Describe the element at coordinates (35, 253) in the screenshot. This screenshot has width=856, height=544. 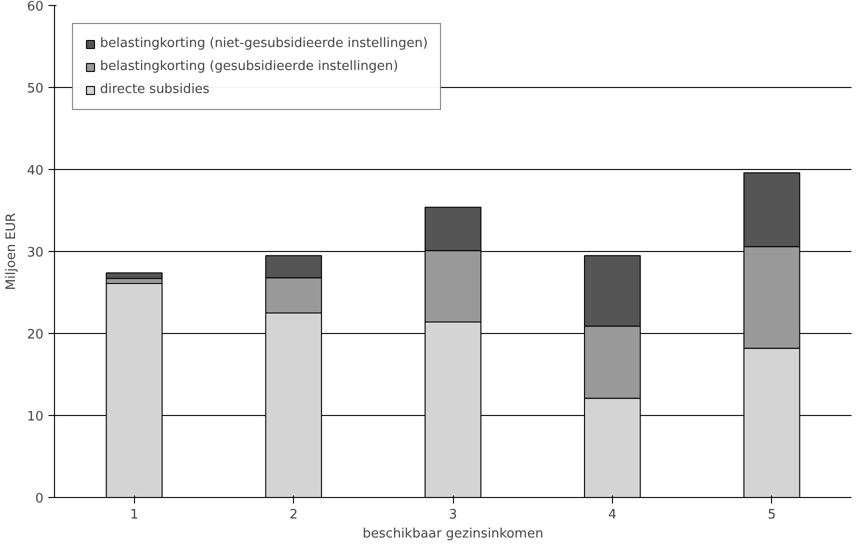
I see `y-tick-label: 30` at that location.